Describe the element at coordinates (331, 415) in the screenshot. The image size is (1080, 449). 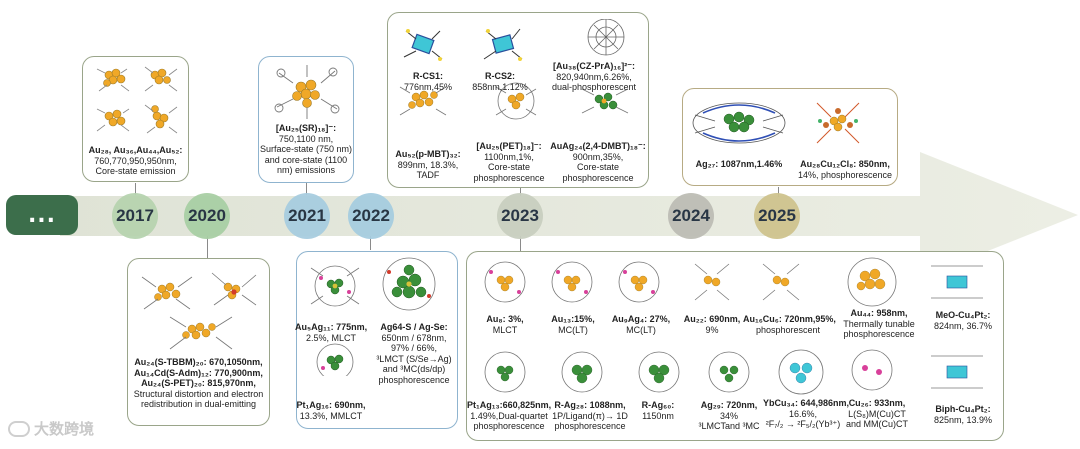
I see `caption-line: 13.3%, MMLCT` at that location.